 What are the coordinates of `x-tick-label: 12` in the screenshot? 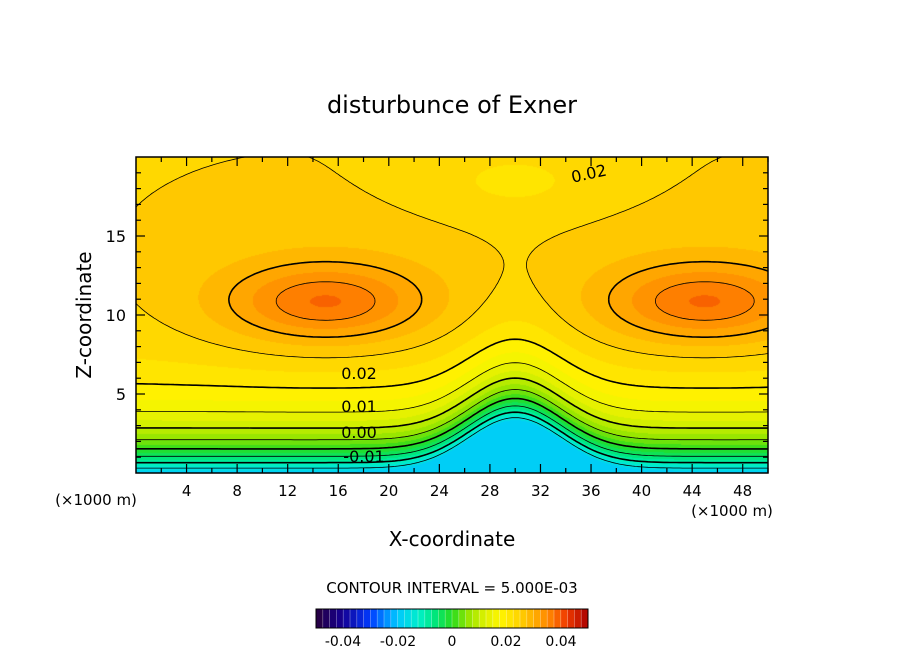 It's located at (287, 491).